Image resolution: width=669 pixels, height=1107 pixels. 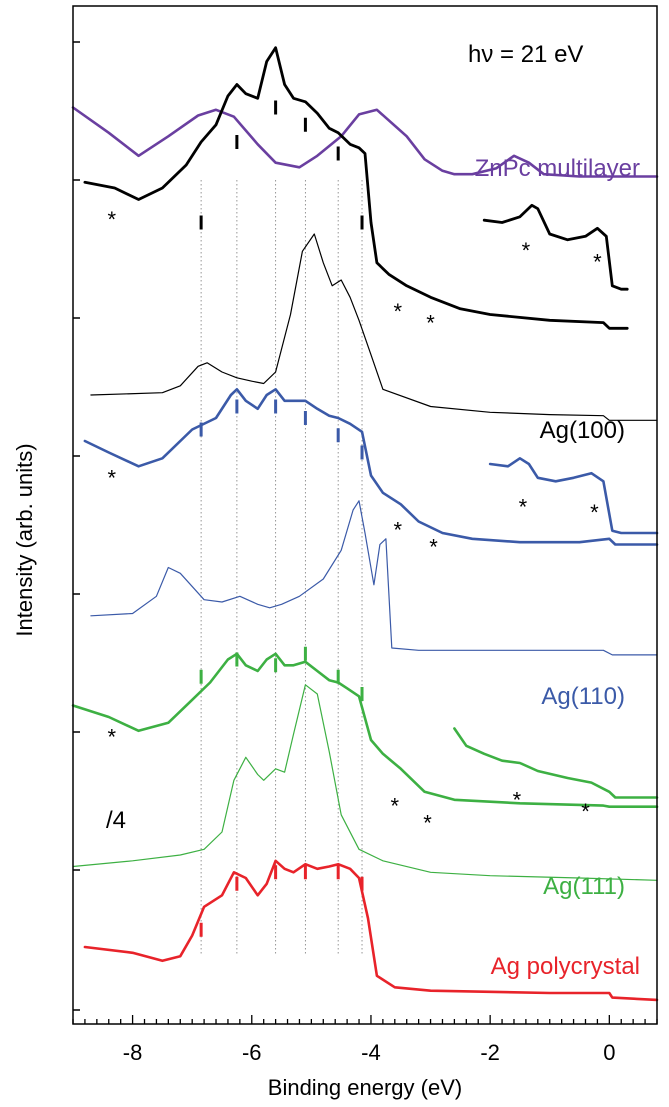 What do you see at coordinates (116, 820) in the screenshot?
I see `scale-factor-label: /4` at bounding box center [116, 820].